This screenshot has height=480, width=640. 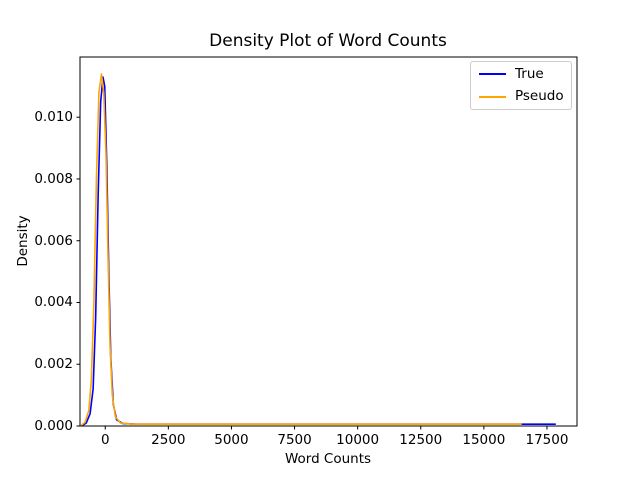 I want to click on x-tick-label: 5000, so click(x=231, y=440).